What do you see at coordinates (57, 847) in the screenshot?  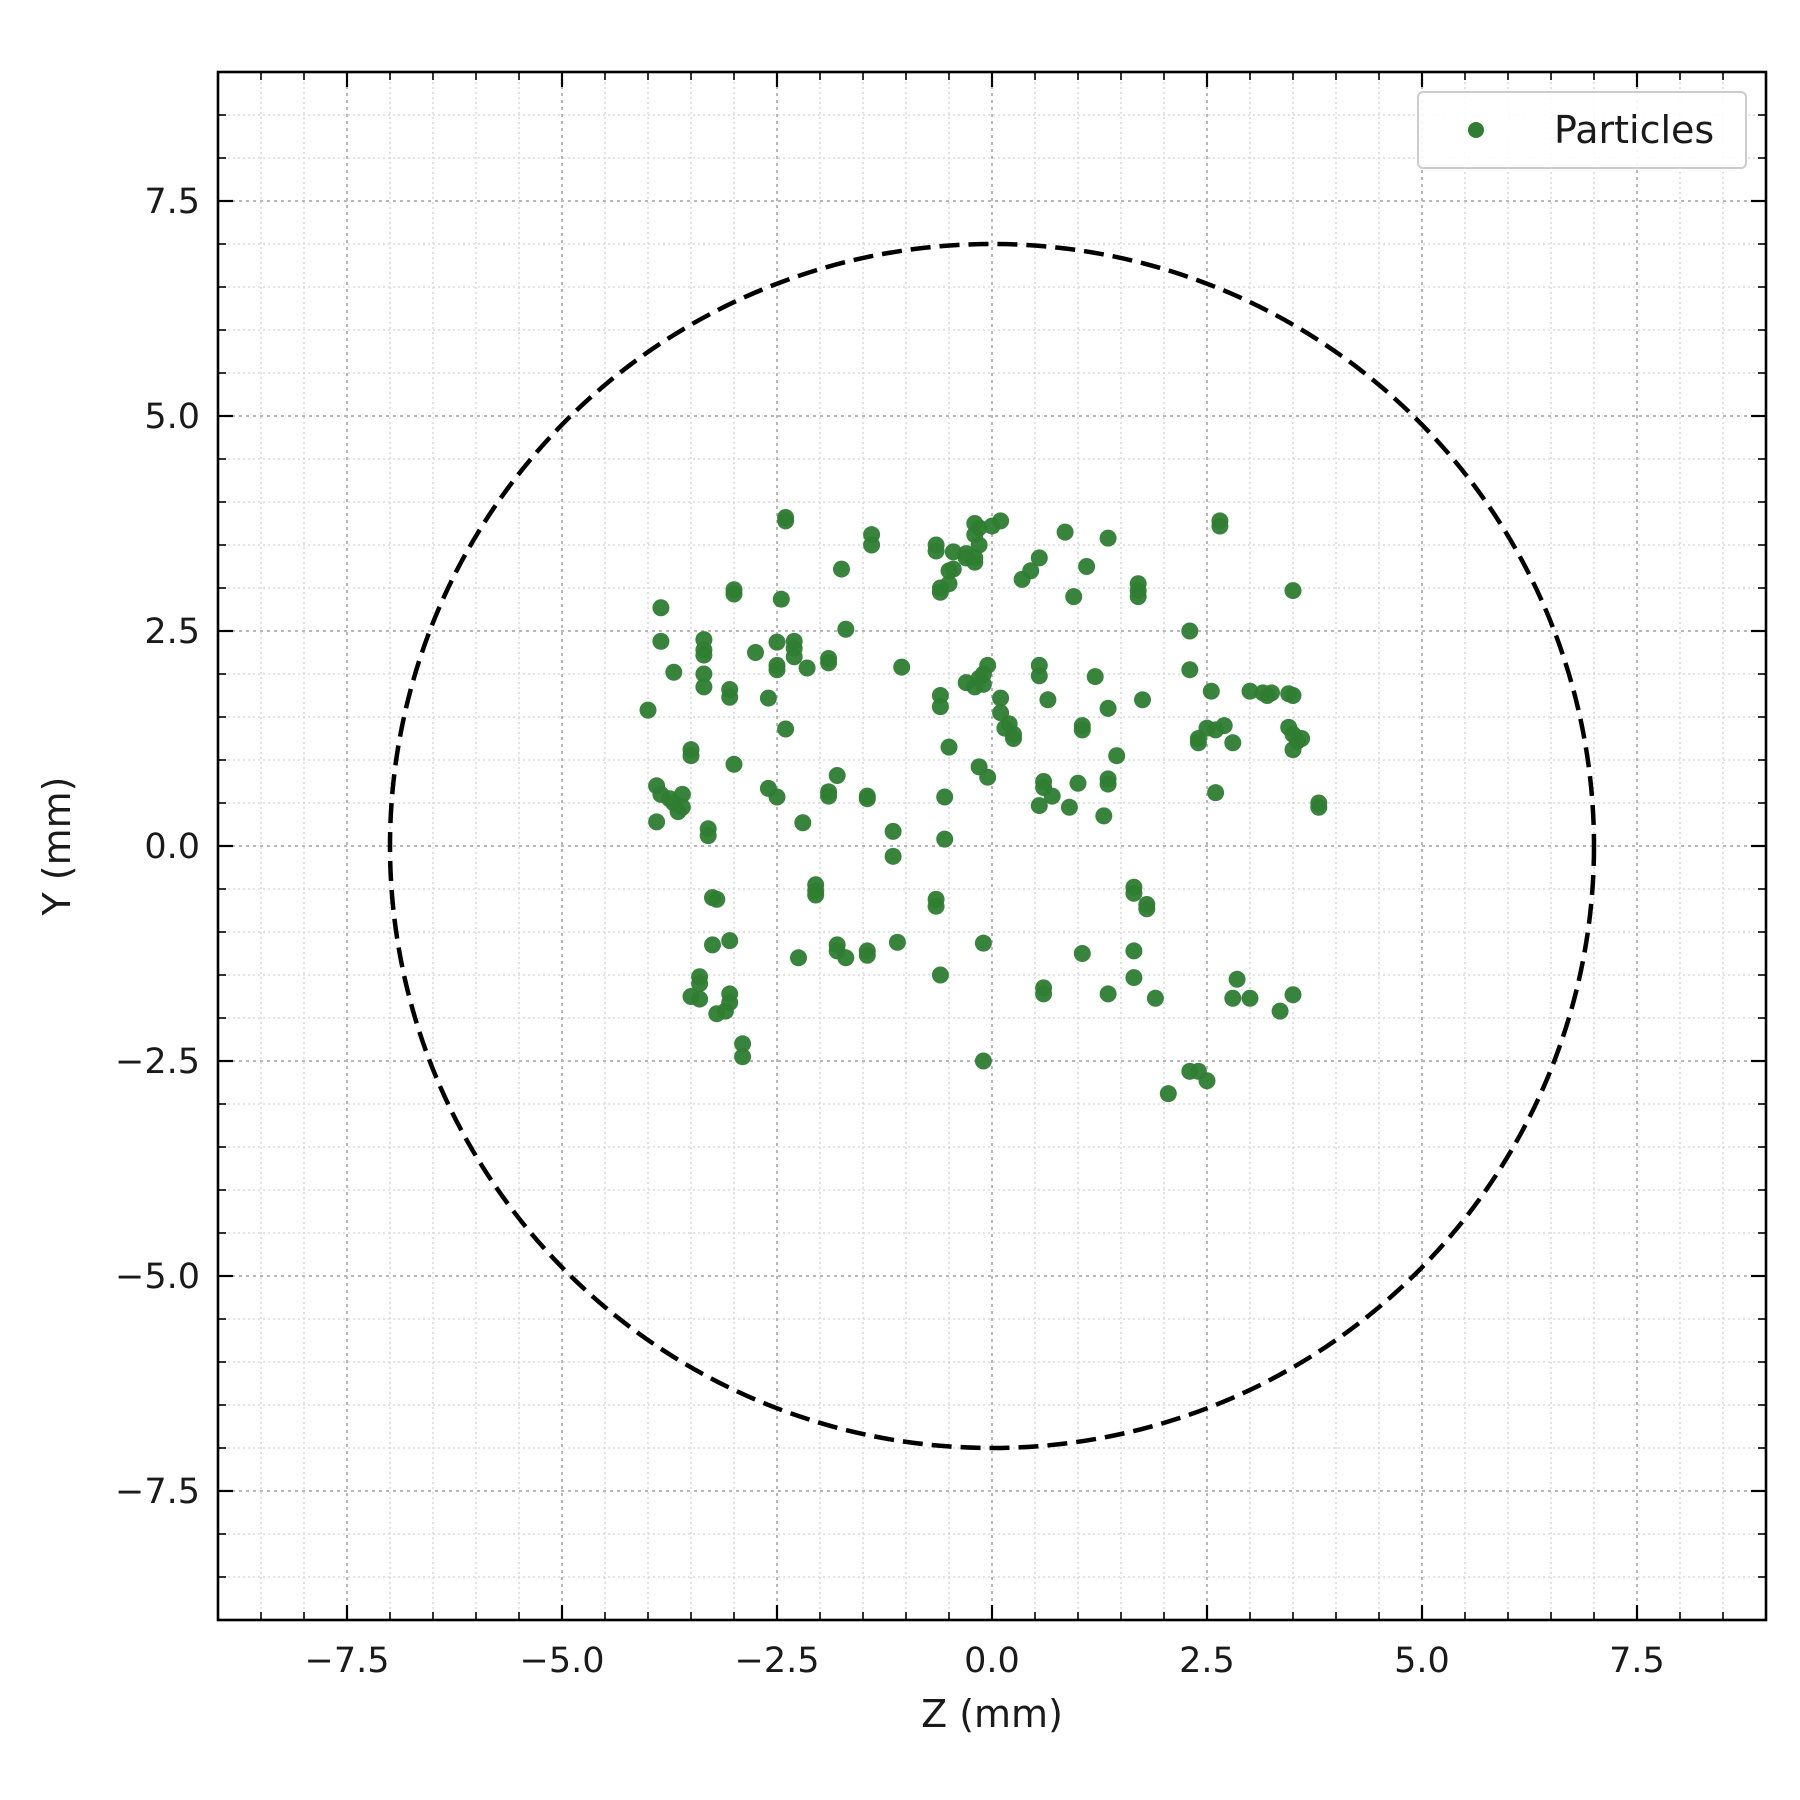 I see `y-axis-label: Y (mm)` at bounding box center [57, 847].